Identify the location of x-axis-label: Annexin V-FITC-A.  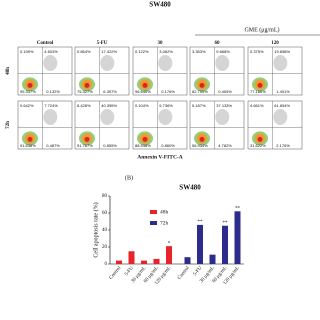
(160, 157).